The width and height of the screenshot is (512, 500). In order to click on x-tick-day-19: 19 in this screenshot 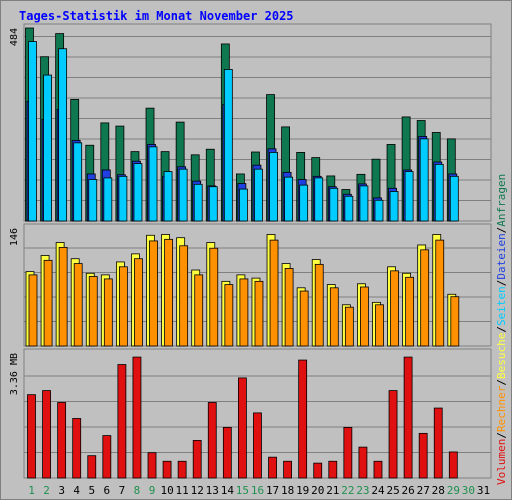, I will do `click(302, 490)`.